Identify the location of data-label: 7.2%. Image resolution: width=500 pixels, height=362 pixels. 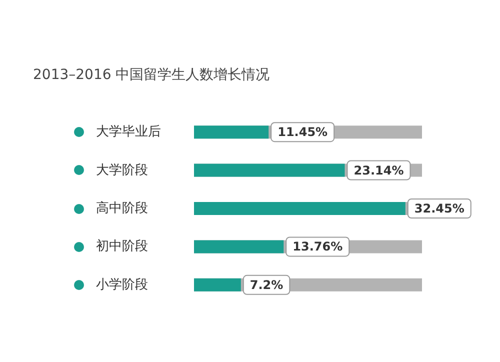
(267, 285).